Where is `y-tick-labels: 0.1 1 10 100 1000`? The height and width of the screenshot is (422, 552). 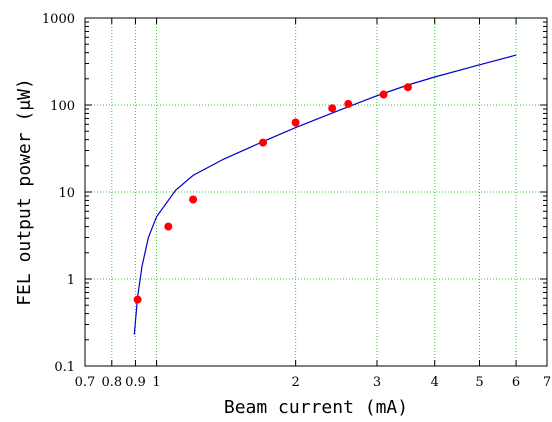 y-tick-labels: 0.1 1 10 100 1000 is located at coordinates (58, 193).